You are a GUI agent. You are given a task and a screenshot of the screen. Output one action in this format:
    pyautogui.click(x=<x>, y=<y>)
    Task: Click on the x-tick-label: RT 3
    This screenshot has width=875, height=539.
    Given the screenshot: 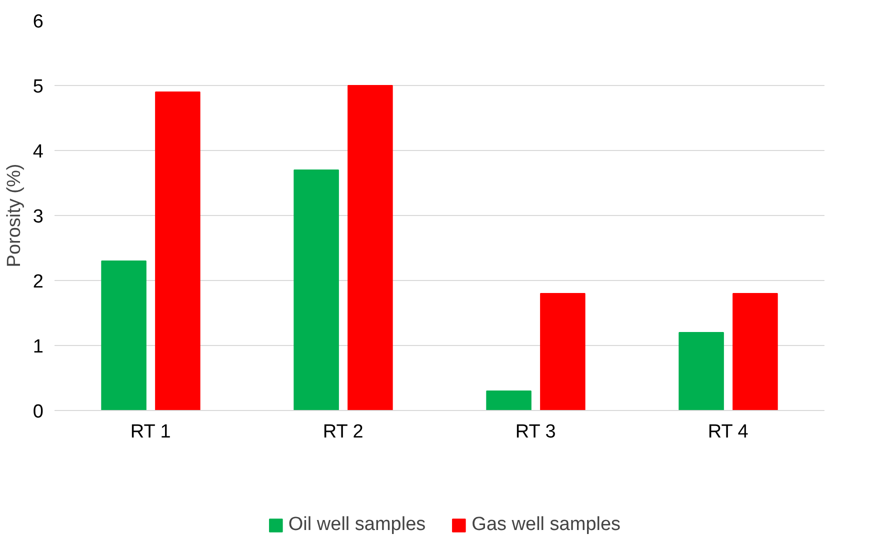 What is the action you would take?
    pyautogui.click(x=535, y=432)
    